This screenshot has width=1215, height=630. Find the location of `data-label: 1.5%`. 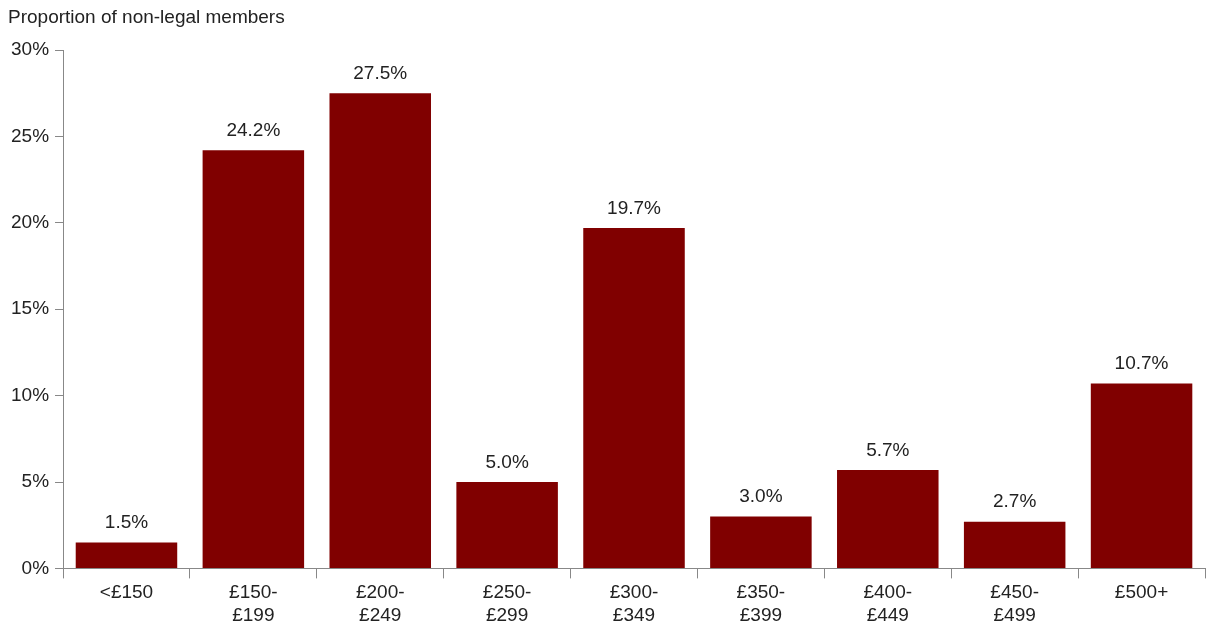

data-label: 1.5% is located at coordinates (126, 522).